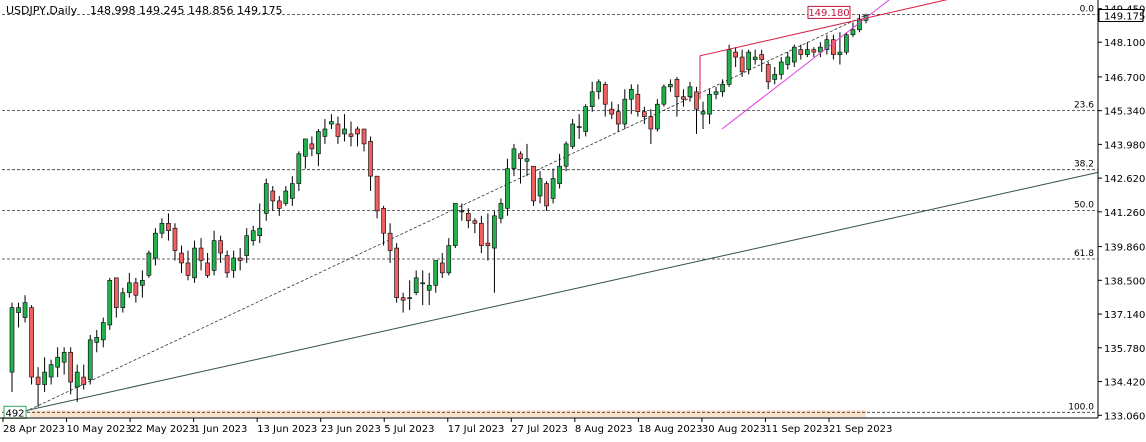  Describe the element at coordinates (1124, 179) in the screenshot. I see `price-tick-label: 142.620` at that location.